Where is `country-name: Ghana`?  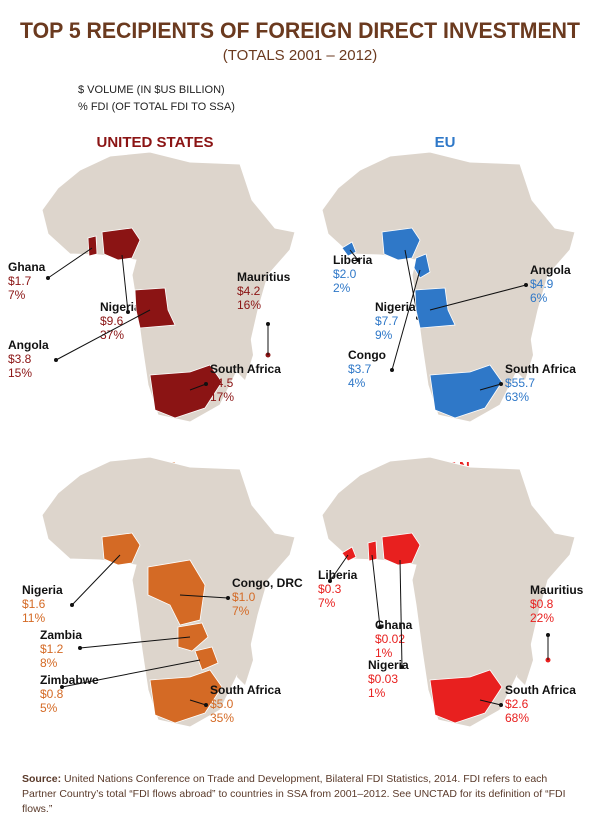
country-name: Ghana is located at coordinates (394, 625).